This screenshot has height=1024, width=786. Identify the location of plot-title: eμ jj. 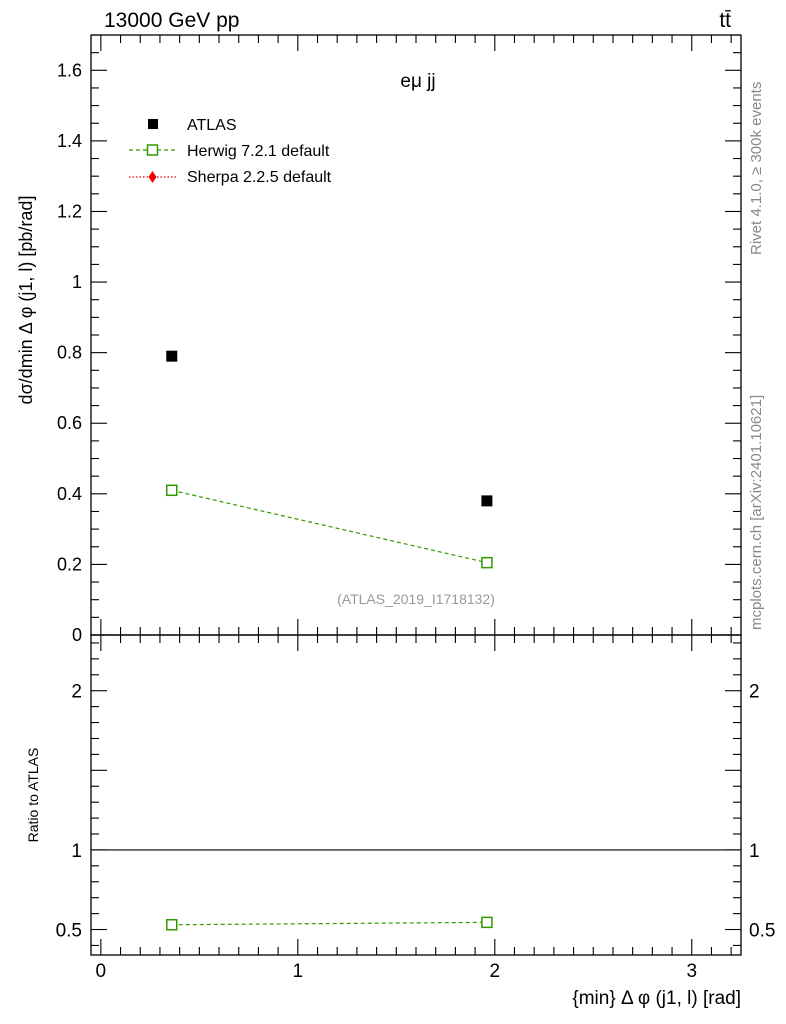
(417, 81).